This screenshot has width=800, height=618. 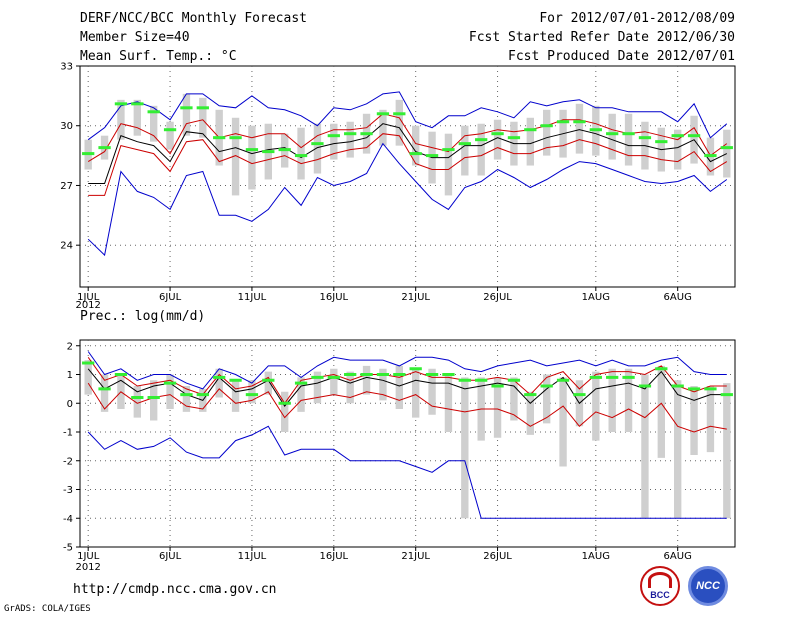 I want to click on source-url: http://cmdp.ncc.cma.gov.cn, so click(x=175, y=589).